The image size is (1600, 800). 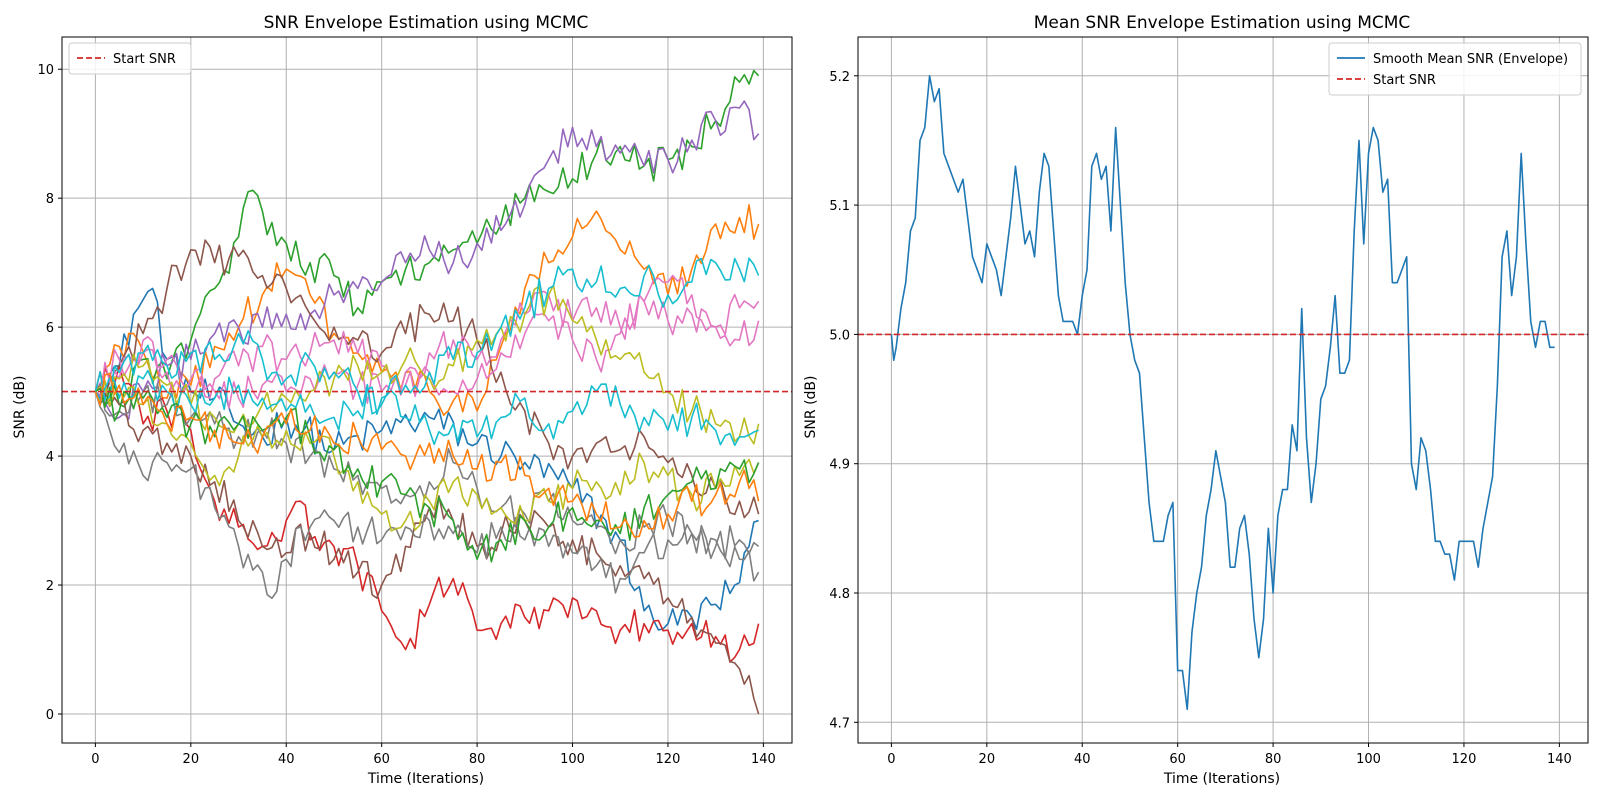 I want to click on left-x-tick-label: 40, so click(x=286, y=759).